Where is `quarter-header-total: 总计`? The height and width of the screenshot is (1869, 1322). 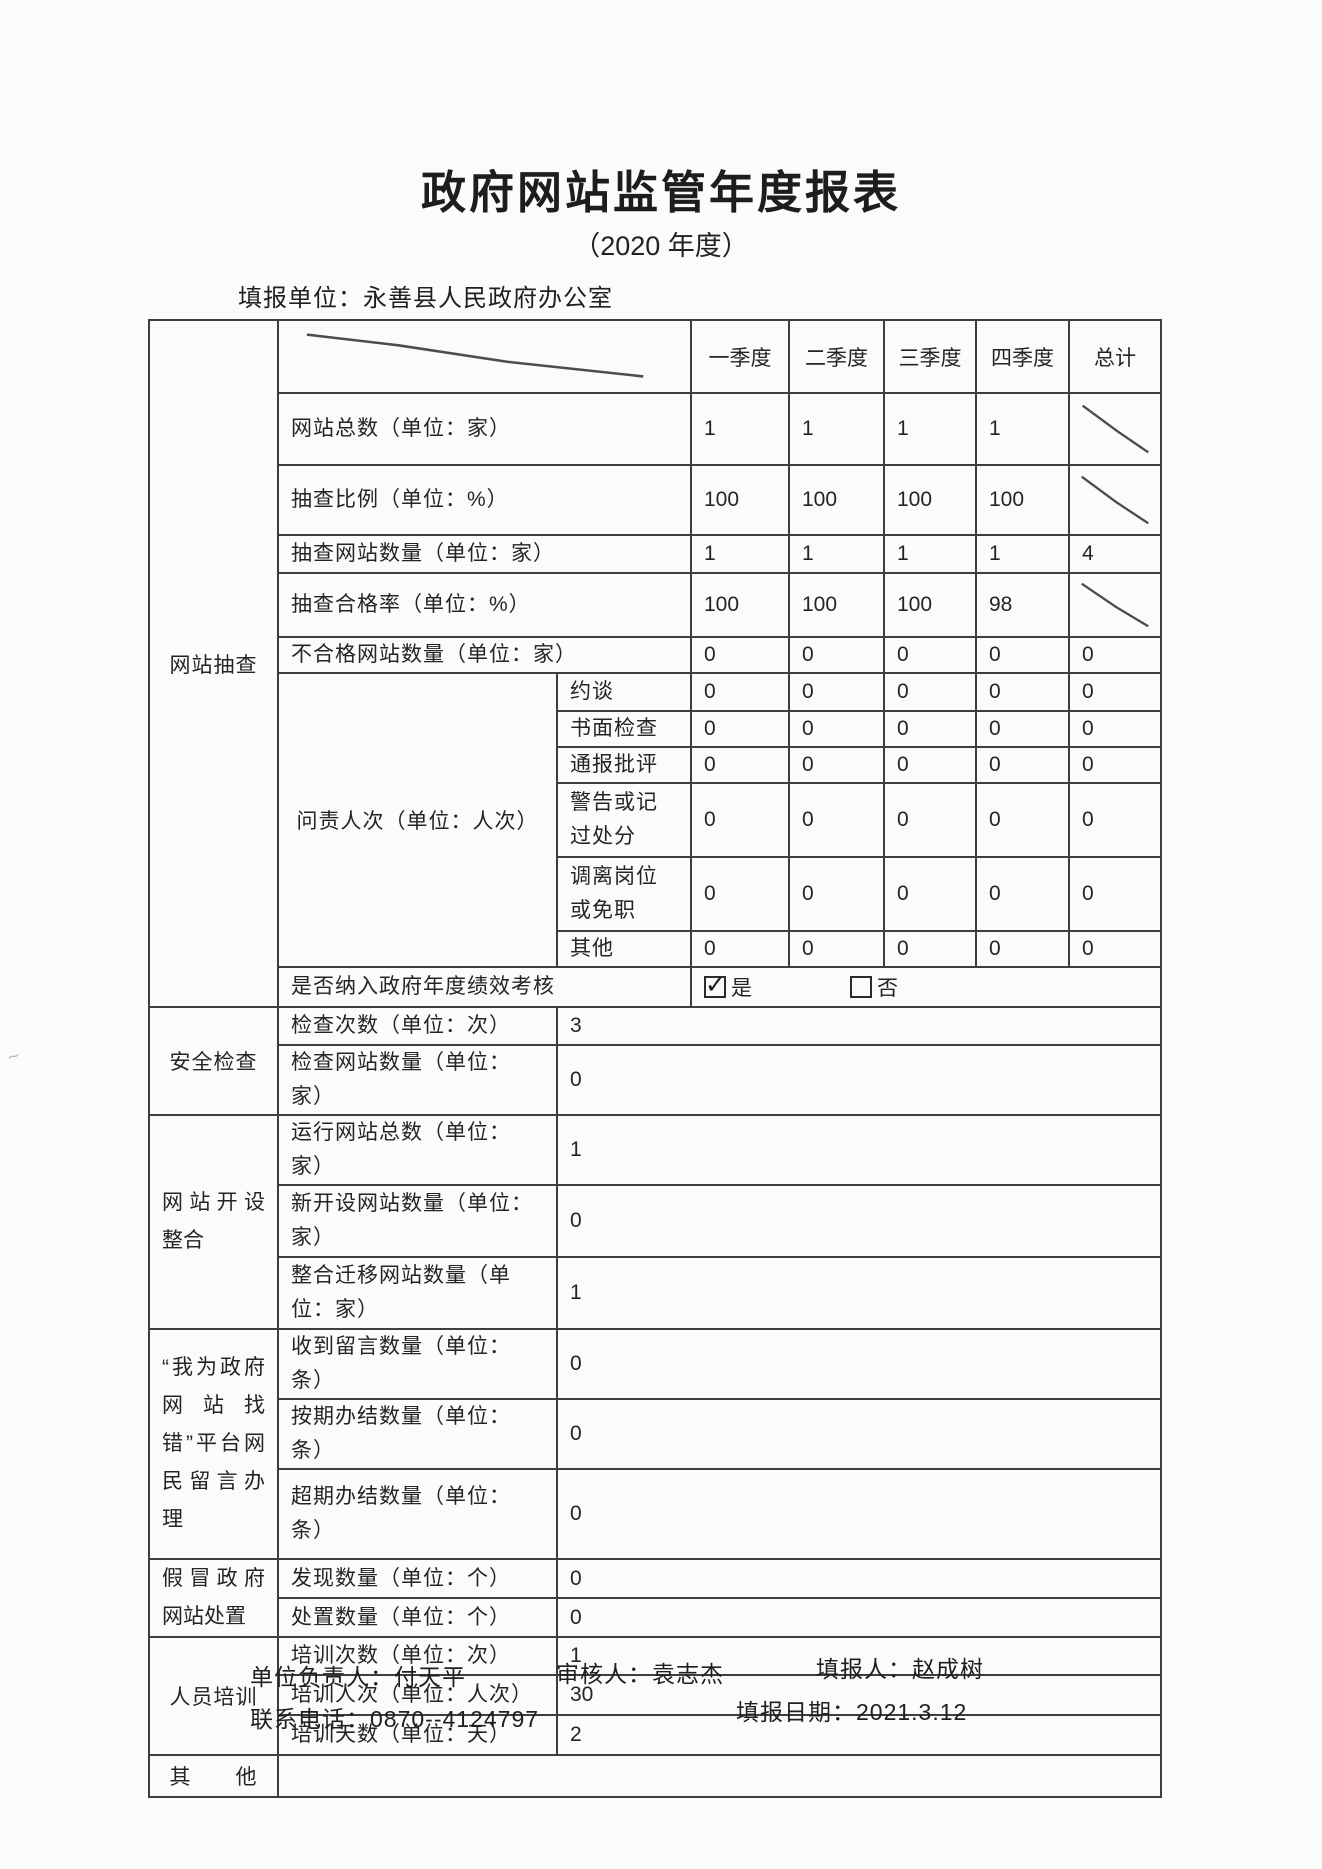
quarter-header-total: 总计 is located at coordinates (1115, 356).